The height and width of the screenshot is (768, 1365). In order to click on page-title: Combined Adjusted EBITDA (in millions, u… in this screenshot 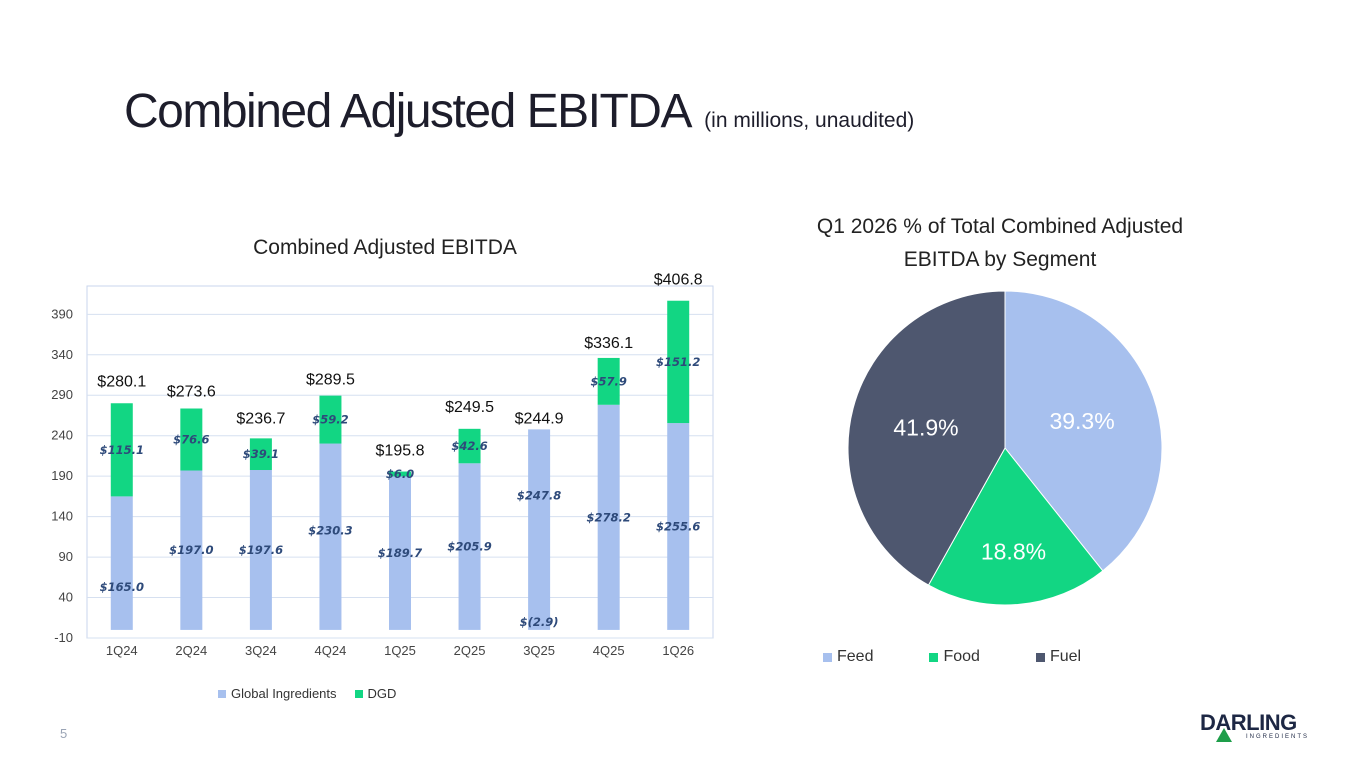, I will do `click(519, 111)`.